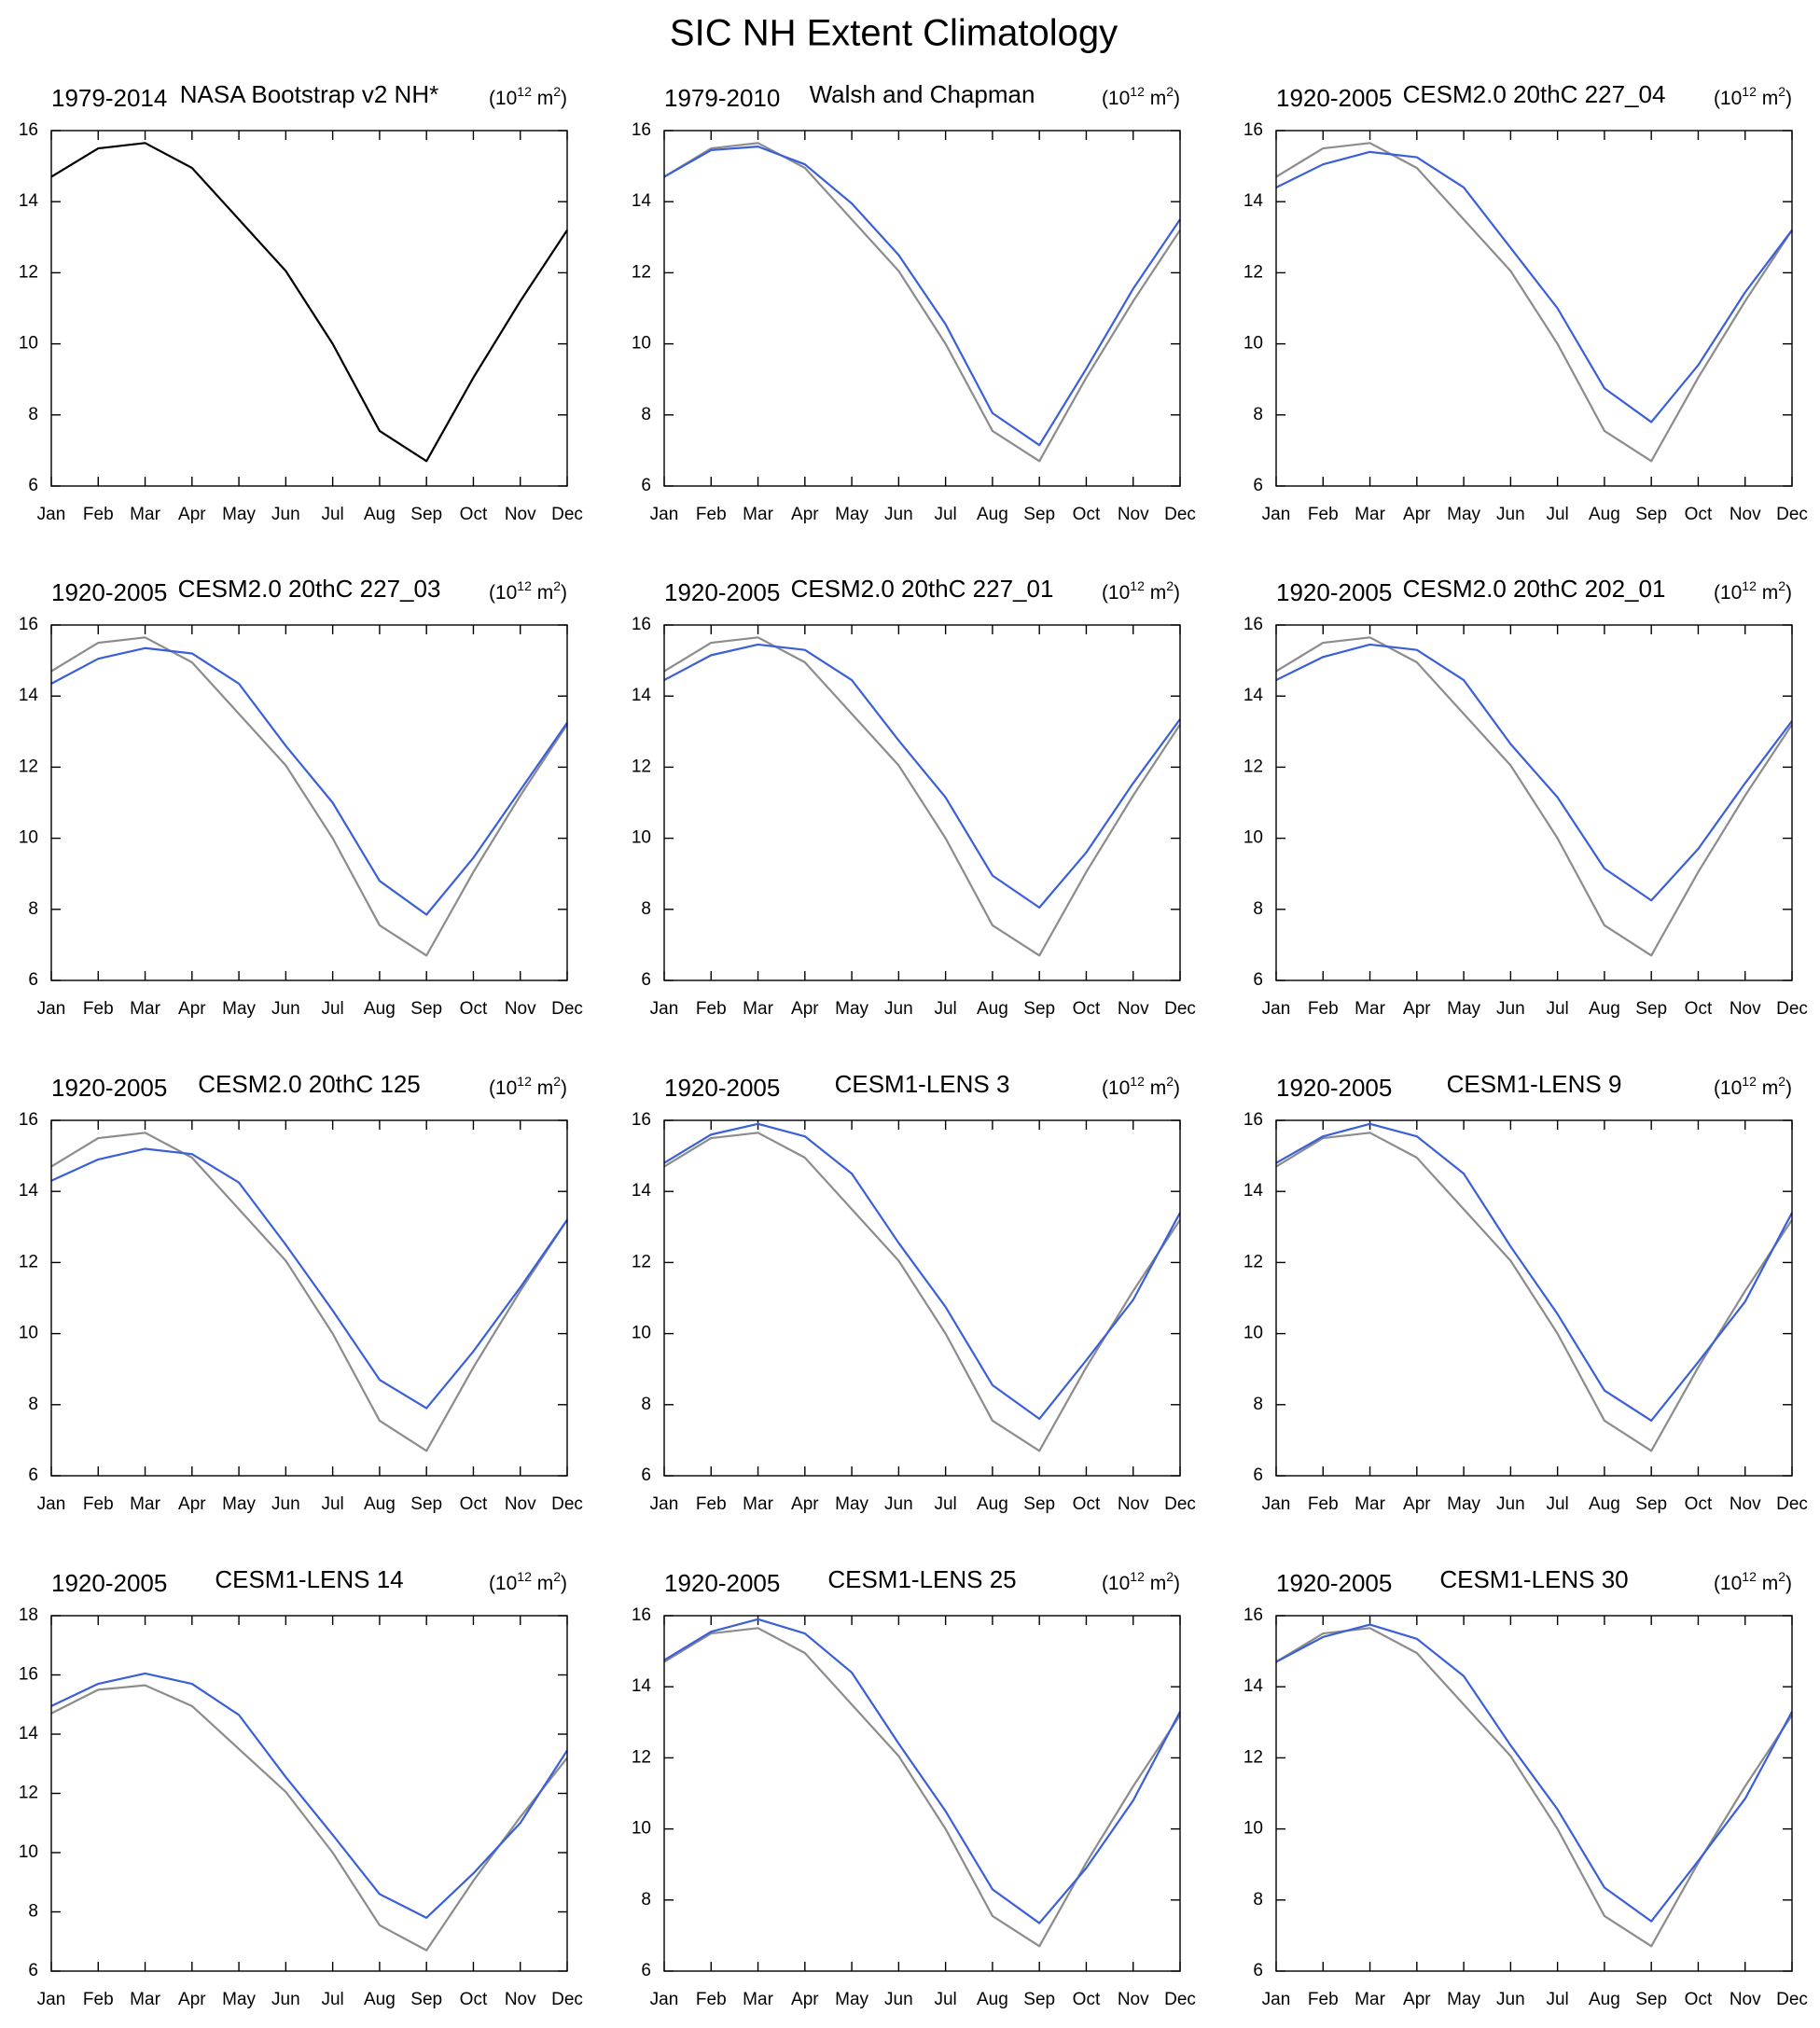 The image size is (1820, 2028). I want to click on panel-title: CESM1-LENS 25, so click(921, 1579).